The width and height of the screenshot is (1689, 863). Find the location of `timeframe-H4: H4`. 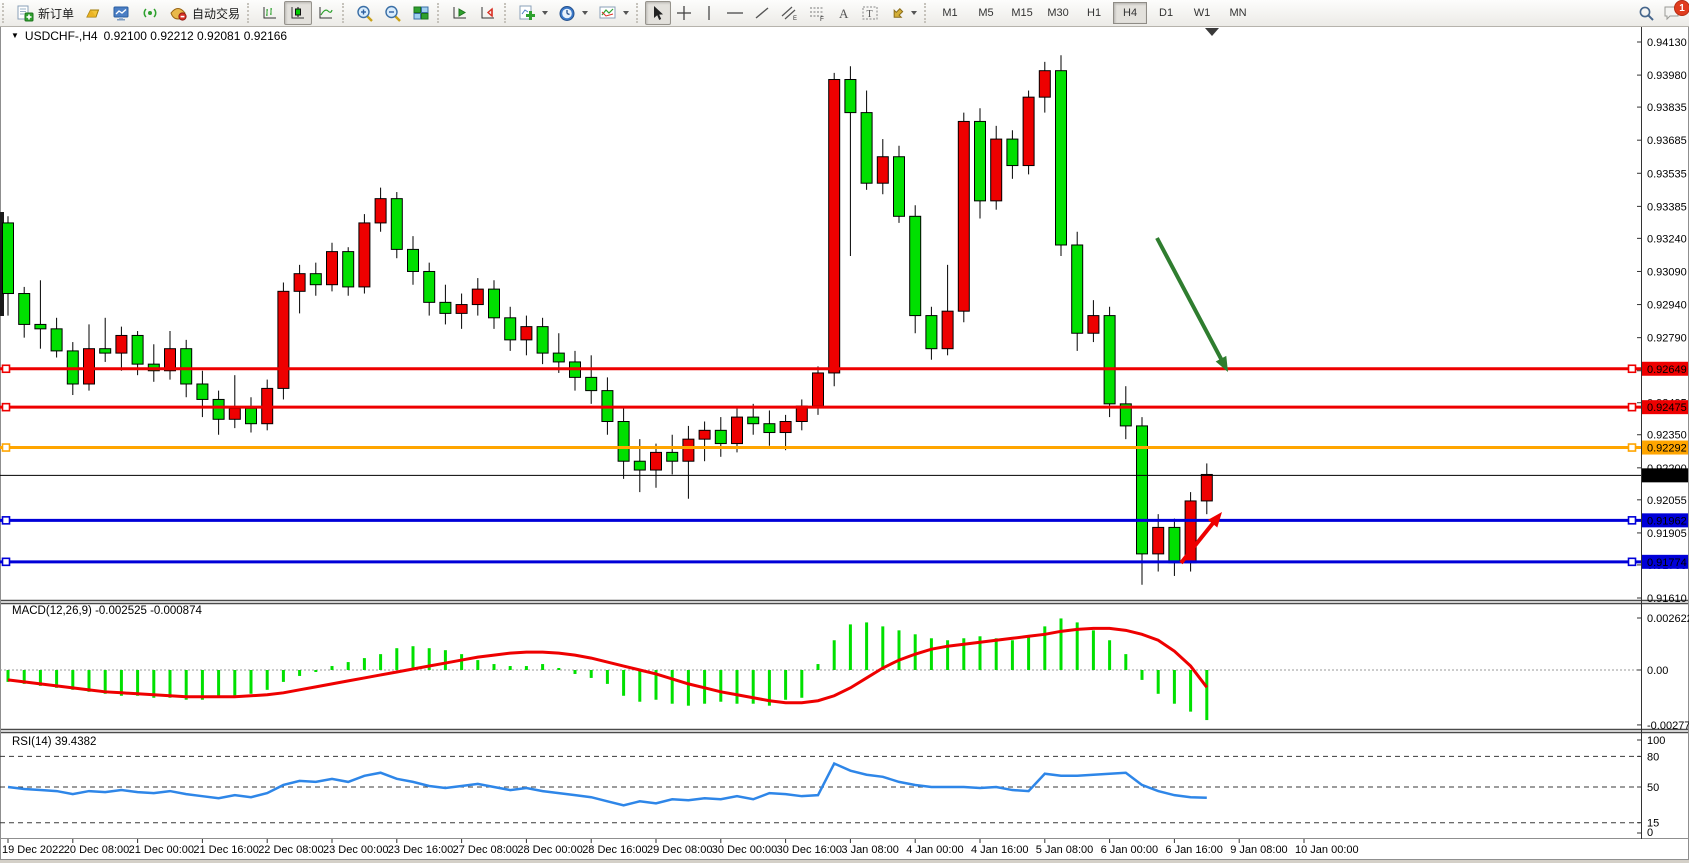

timeframe-H4: H4 is located at coordinates (1130, 13).